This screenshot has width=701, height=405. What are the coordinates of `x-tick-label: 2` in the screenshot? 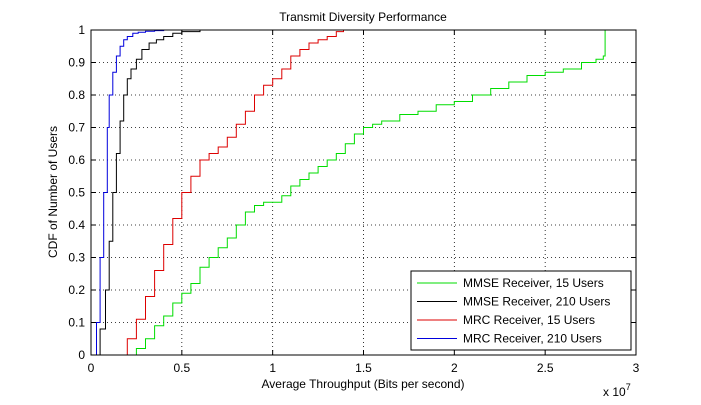 It's located at (454, 368).